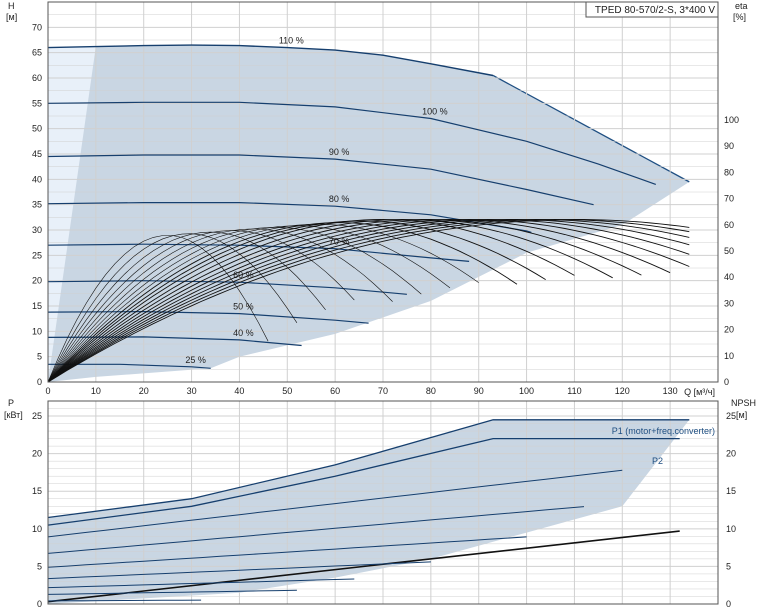  What do you see at coordinates (287, 391) in the screenshot?
I see `x-tick-label: 50` at bounding box center [287, 391].